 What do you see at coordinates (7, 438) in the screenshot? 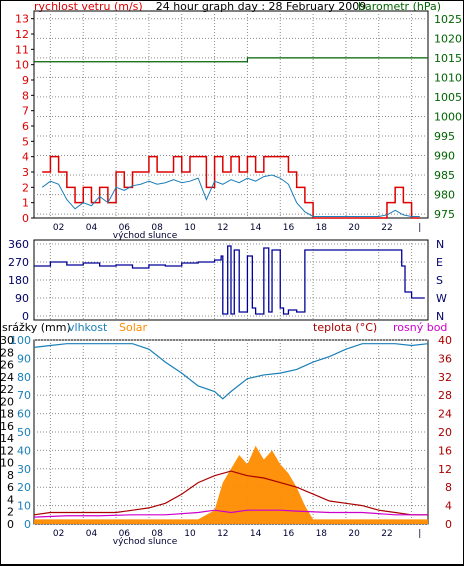
I see `srazky-axis-tick: 14` at bounding box center [7, 438].